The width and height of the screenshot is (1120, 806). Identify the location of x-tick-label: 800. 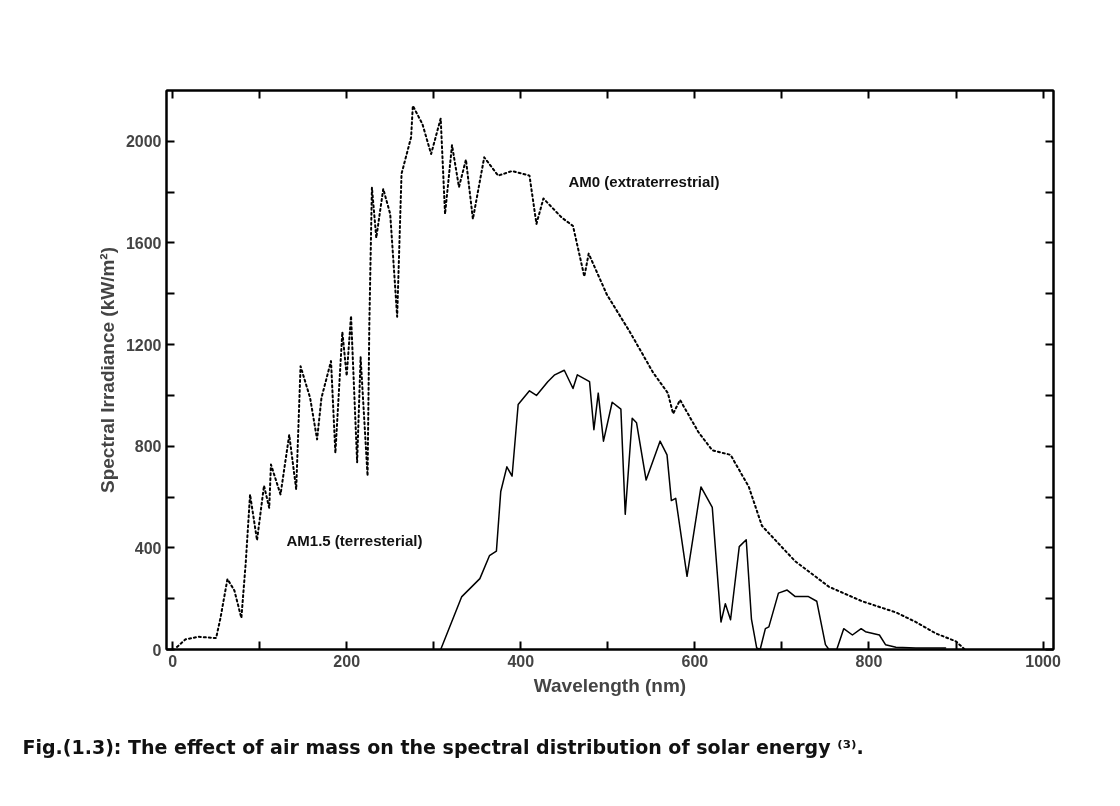
(869, 661).